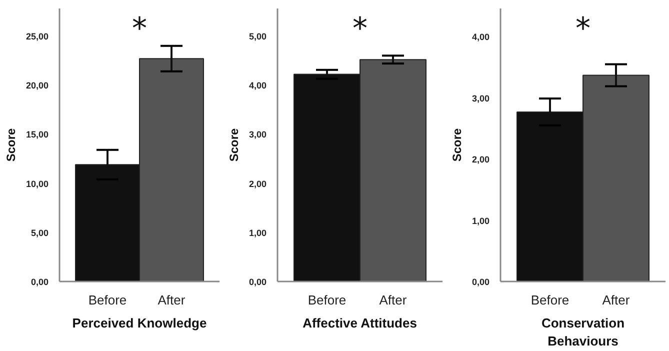  I want to click on y-tick-label: 10,00, so click(37, 183).